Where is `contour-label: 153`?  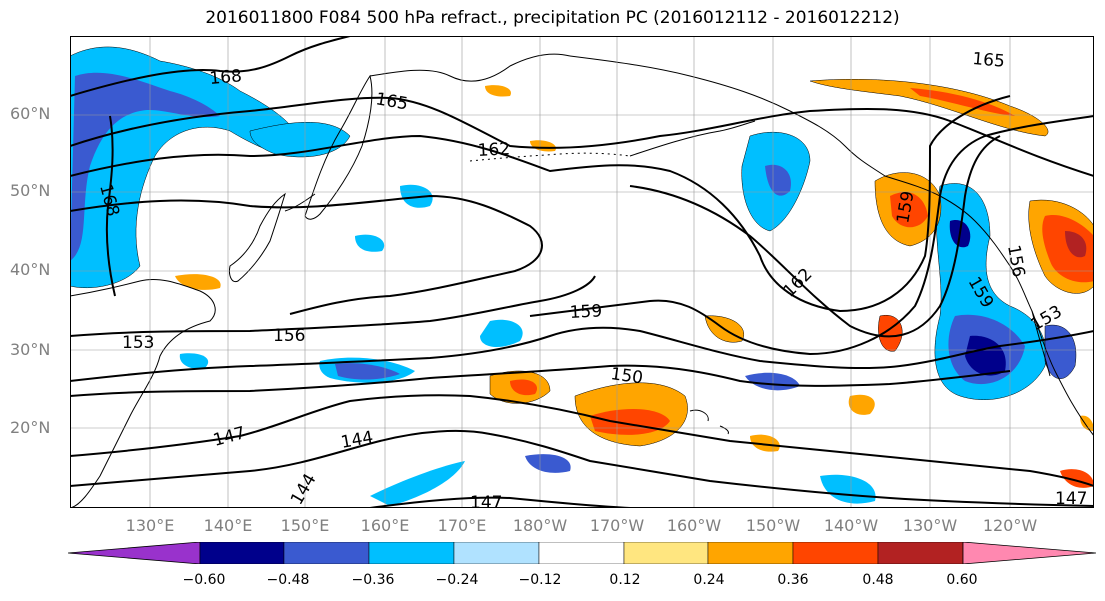
contour-label: 153 is located at coordinates (138, 343).